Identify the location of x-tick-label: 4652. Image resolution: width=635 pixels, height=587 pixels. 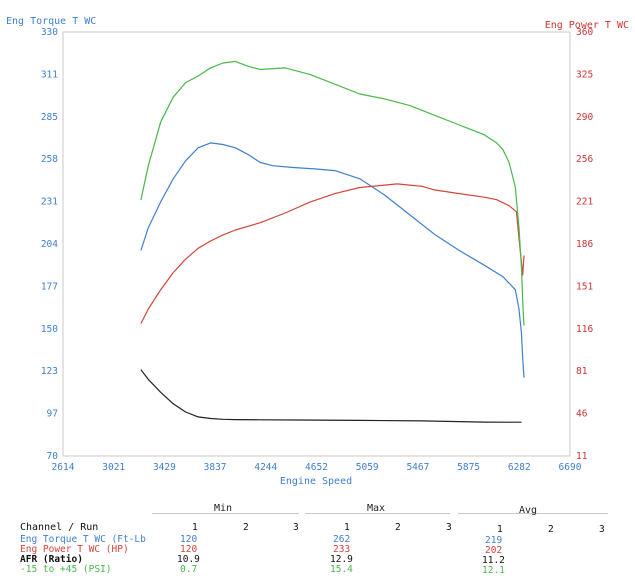
(316, 467).